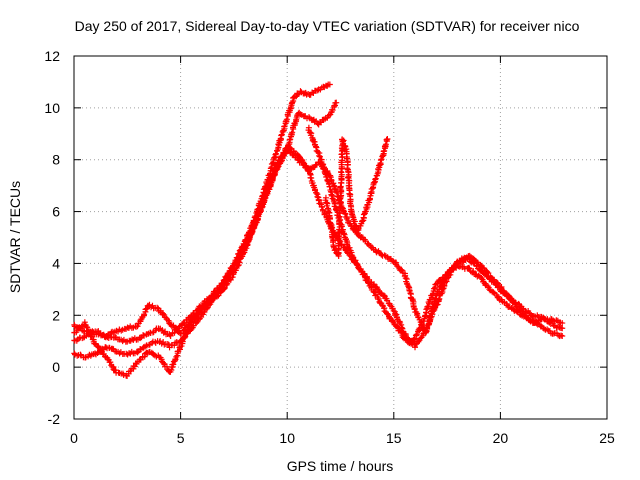 This screenshot has width=640, height=480. I want to click on x-tick-label: 15, so click(394, 438).